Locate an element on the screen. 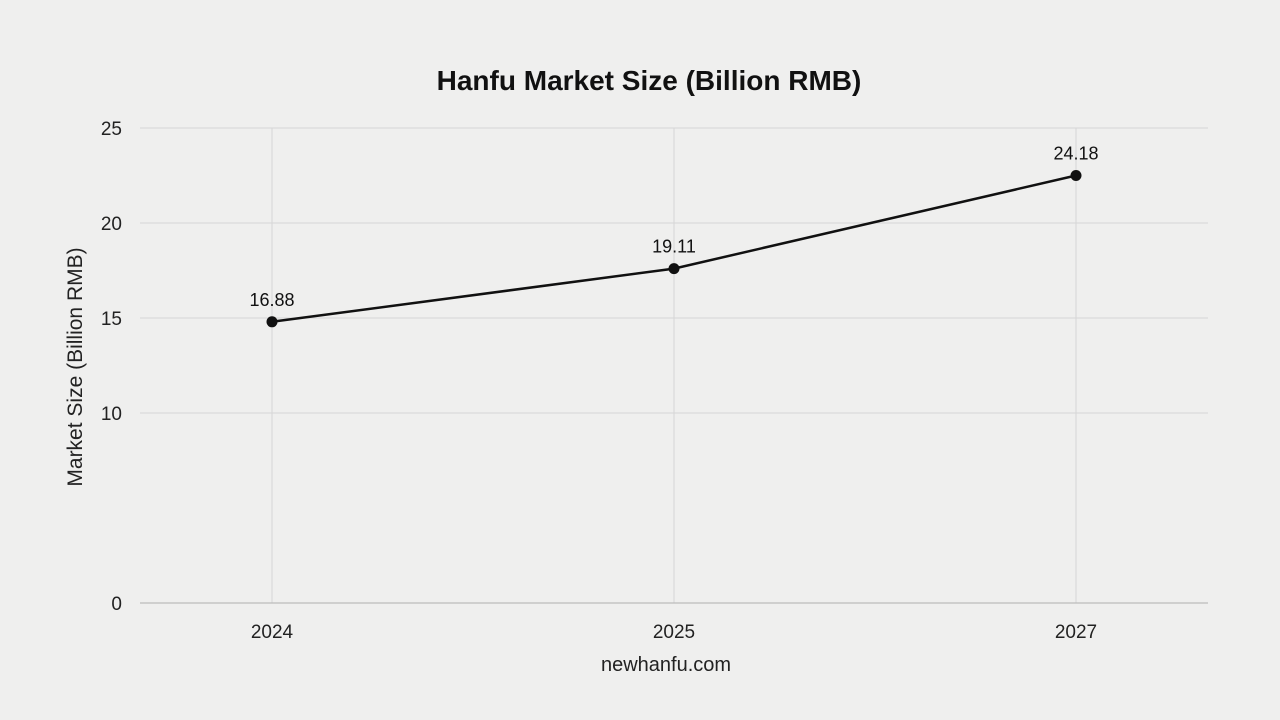 This screenshot has width=1280, height=720. data-label: 16.88 is located at coordinates (271, 300).